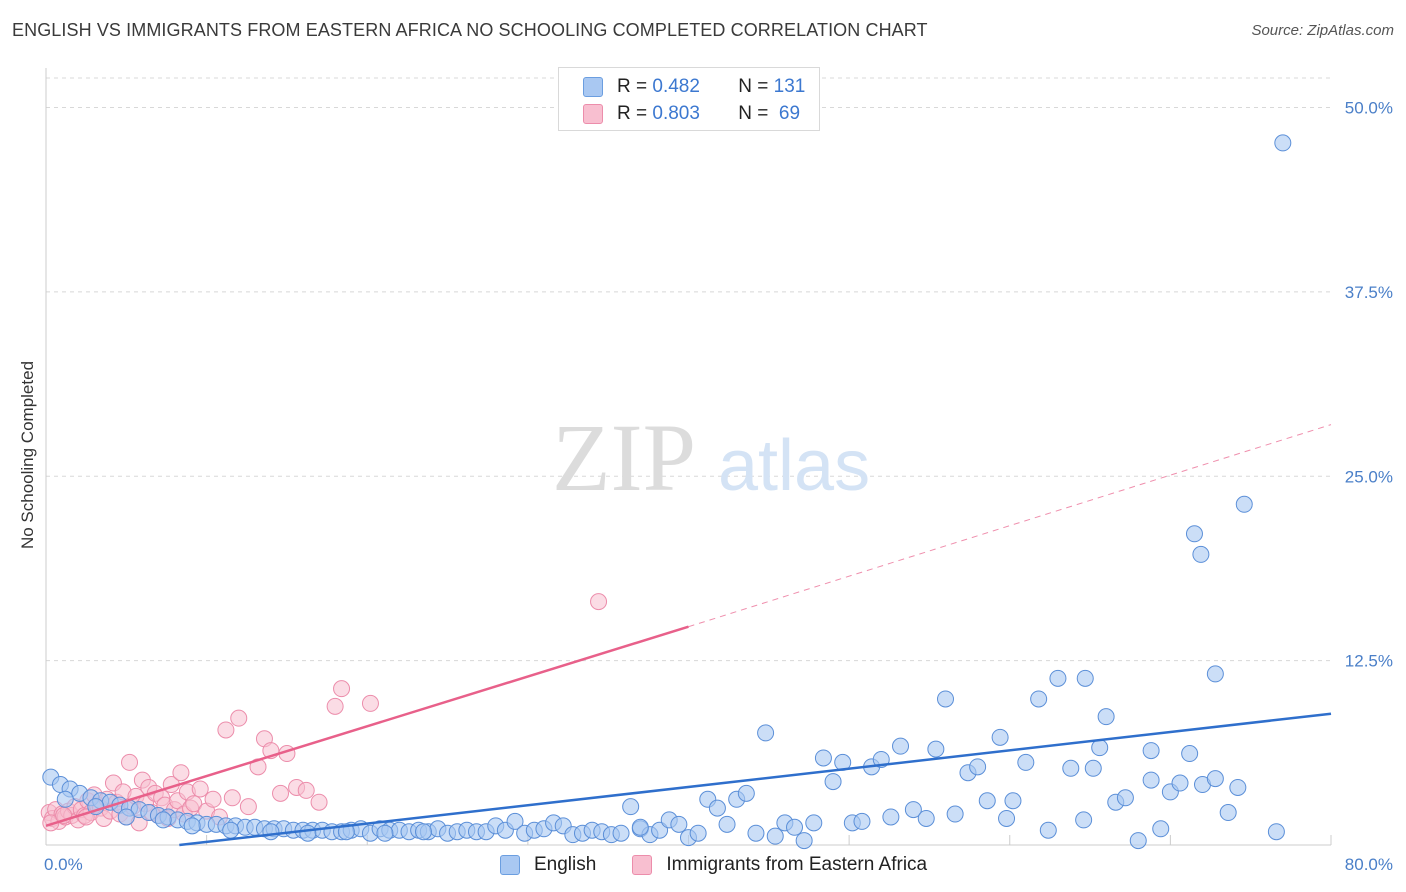 The height and width of the screenshot is (892, 1406). Describe the element at coordinates (711, 457) in the screenshot. I see `watermark: ZIP atlas` at that location.